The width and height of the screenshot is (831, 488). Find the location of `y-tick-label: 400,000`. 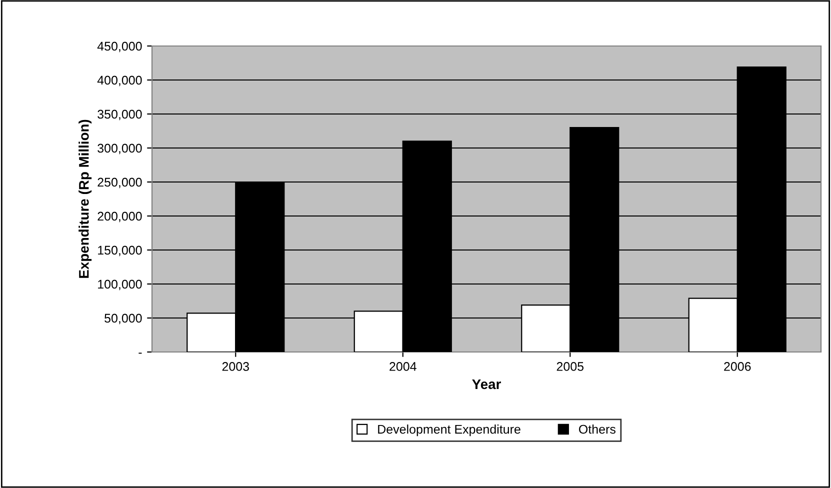

y-tick-label: 400,000 is located at coordinates (119, 81).